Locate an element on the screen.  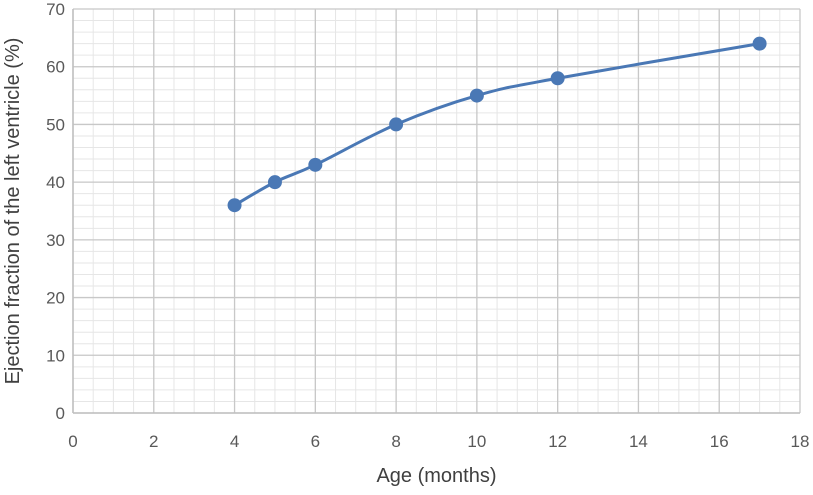
y-tick-label: 60 is located at coordinates (55, 67).